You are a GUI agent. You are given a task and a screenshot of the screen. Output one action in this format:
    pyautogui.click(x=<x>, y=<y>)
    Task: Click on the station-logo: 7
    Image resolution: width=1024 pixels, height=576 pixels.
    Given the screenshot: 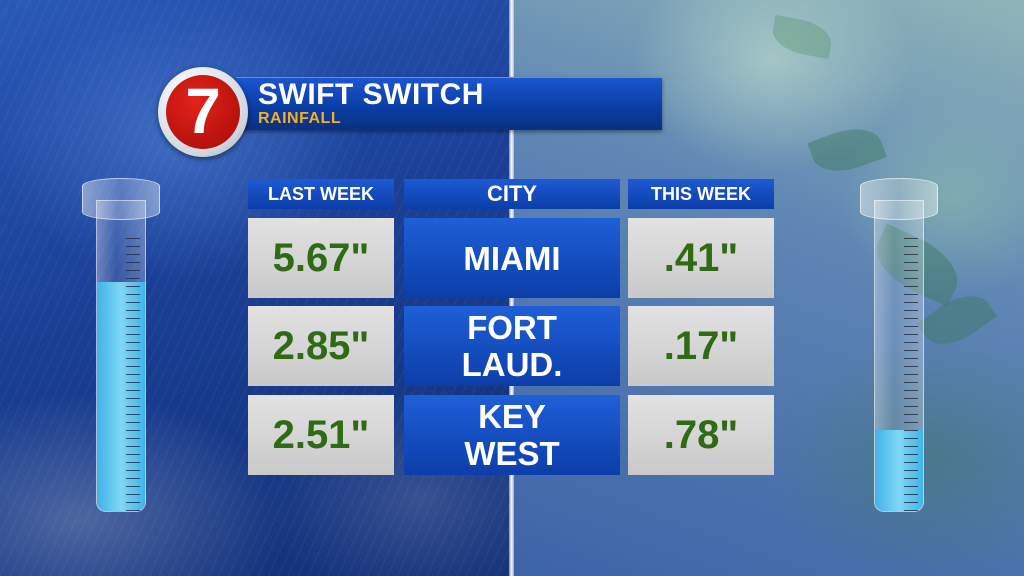 What is the action you would take?
    pyautogui.click(x=203, y=112)
    